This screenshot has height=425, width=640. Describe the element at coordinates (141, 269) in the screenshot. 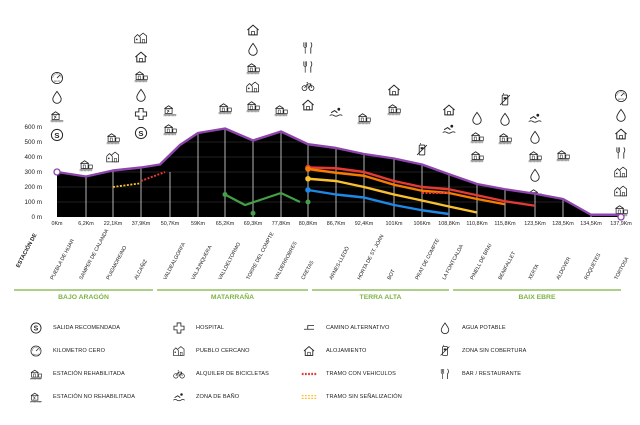

I see `station-name: ALCAÑIZ` at that location.